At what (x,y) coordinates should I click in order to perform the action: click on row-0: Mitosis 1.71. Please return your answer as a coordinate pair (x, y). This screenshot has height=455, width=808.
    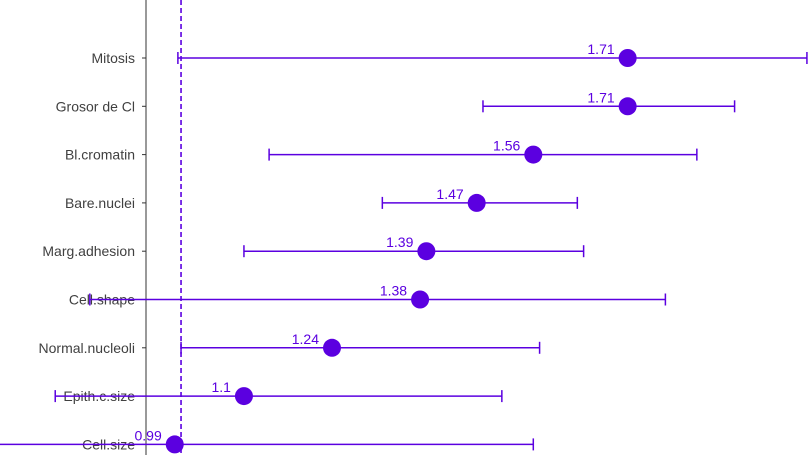
    Looking at the image, I should click on (449, 54).